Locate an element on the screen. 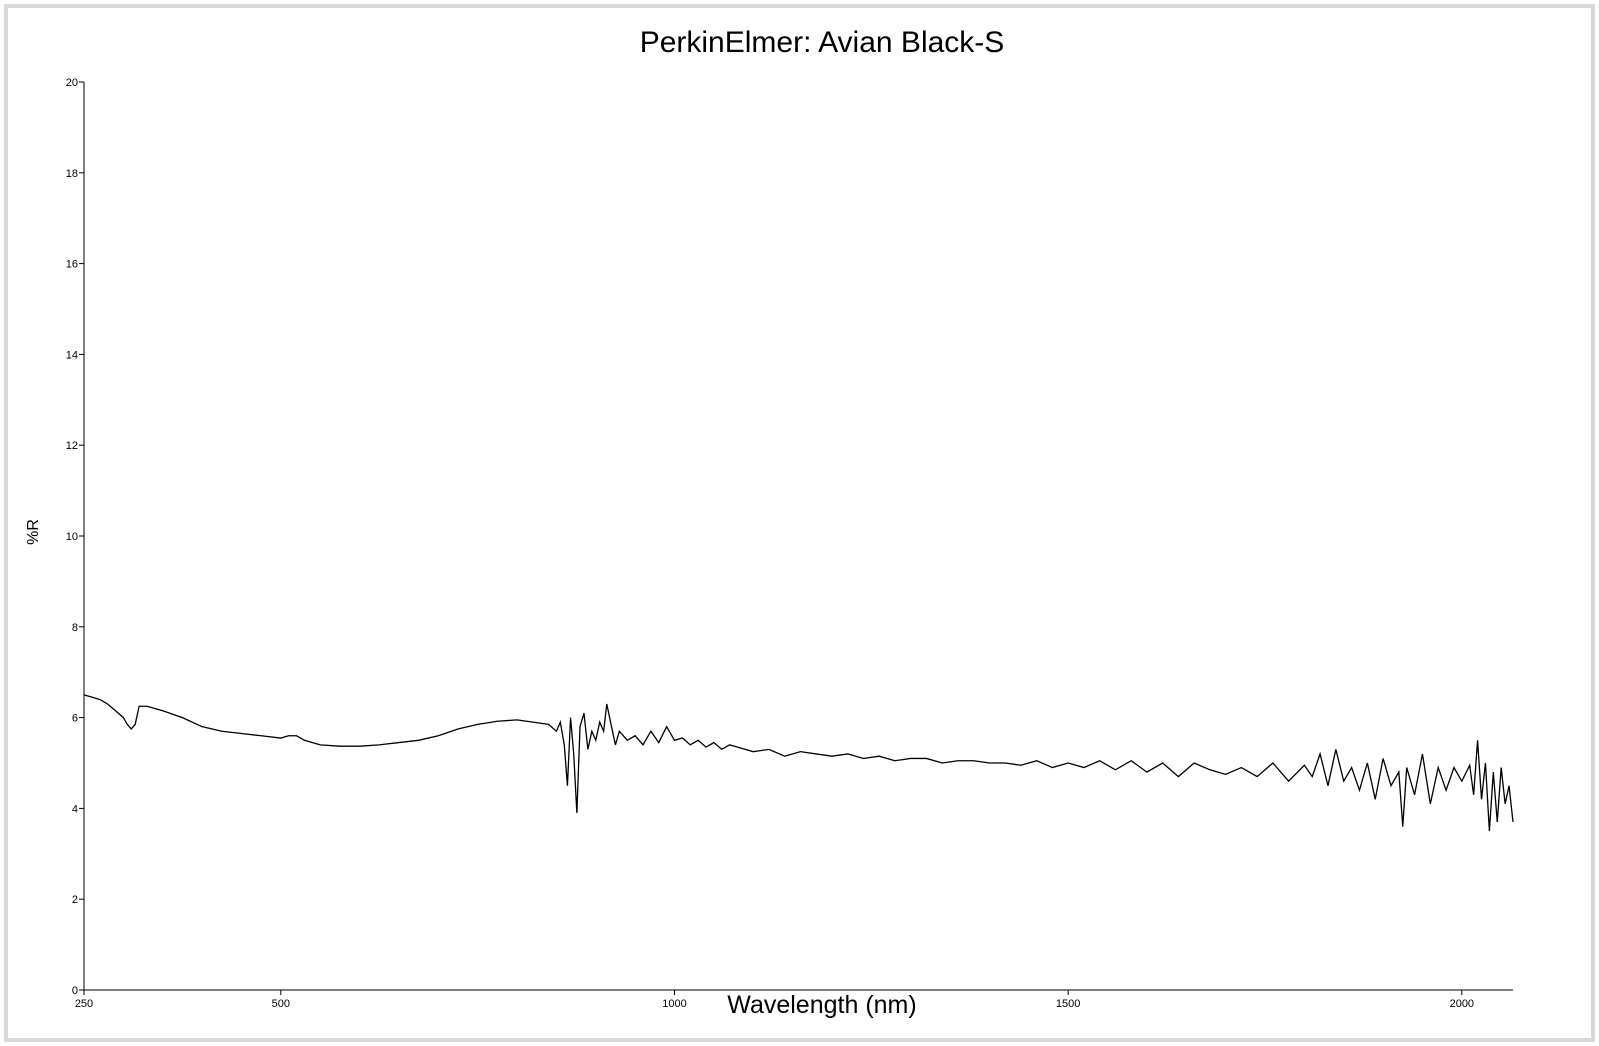  y-axis-label: %R is located at coordinates (33, 532).